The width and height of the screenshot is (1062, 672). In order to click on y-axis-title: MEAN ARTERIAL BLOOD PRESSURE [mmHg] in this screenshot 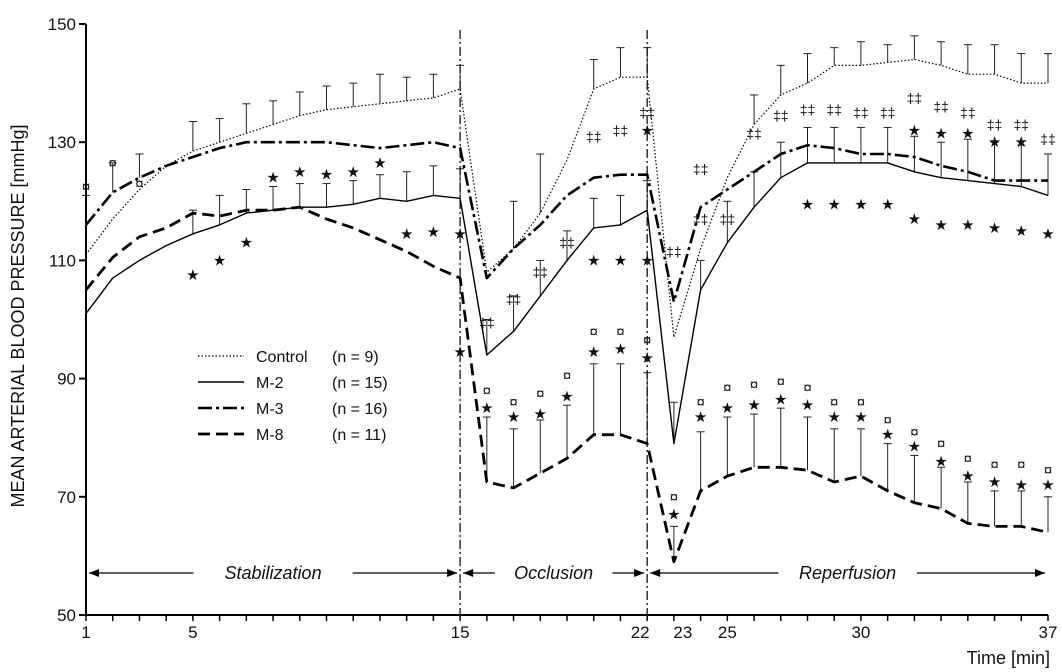, I will do `click(18, 315)`.